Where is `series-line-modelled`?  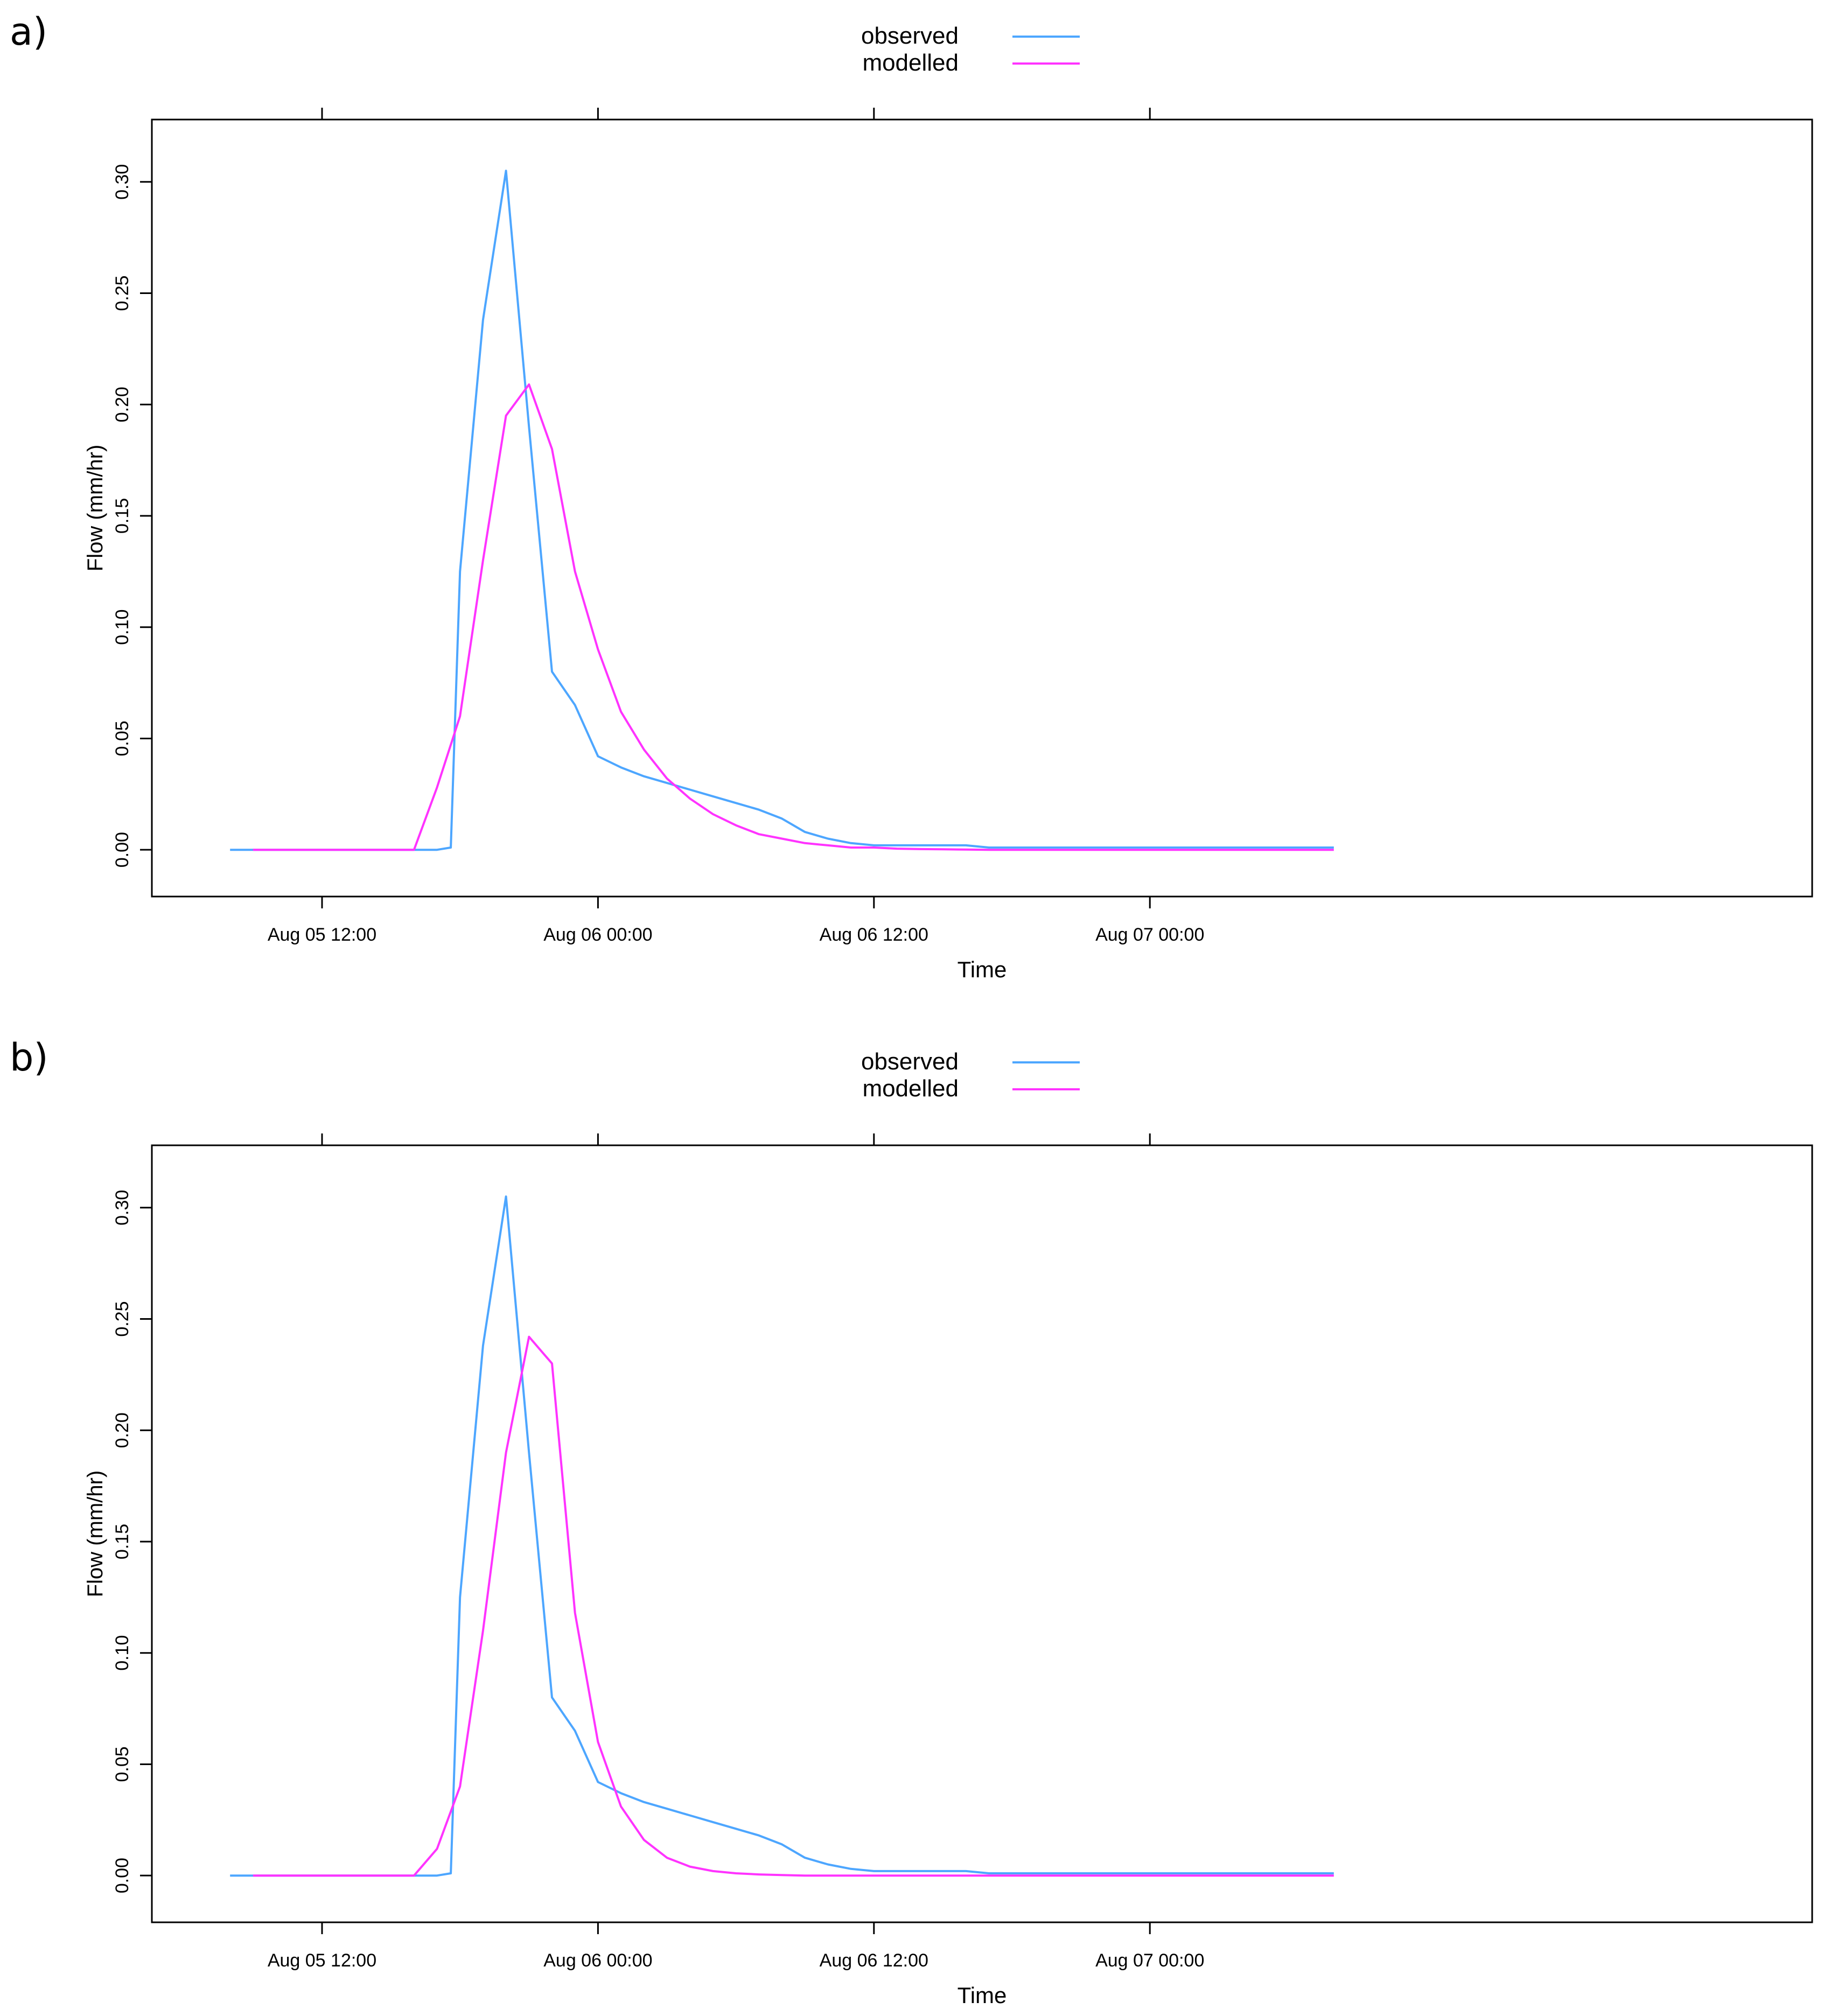 series-line-modelled is located at coordinates (793, 617).